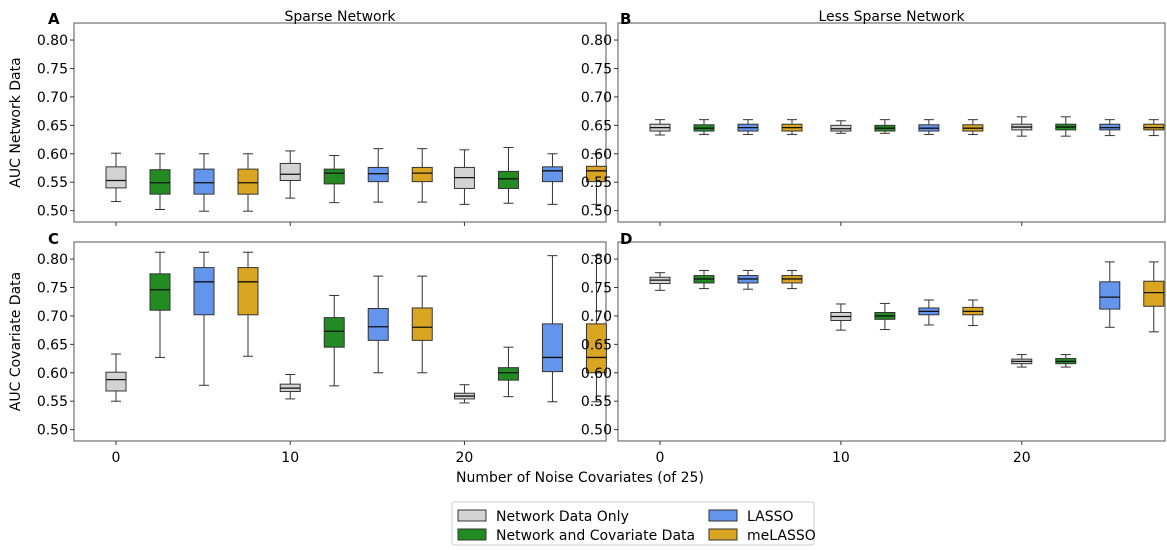 The height and width of the screenshot is (550, 1167). I want to click on panel-letter: D, so click(626, 239).